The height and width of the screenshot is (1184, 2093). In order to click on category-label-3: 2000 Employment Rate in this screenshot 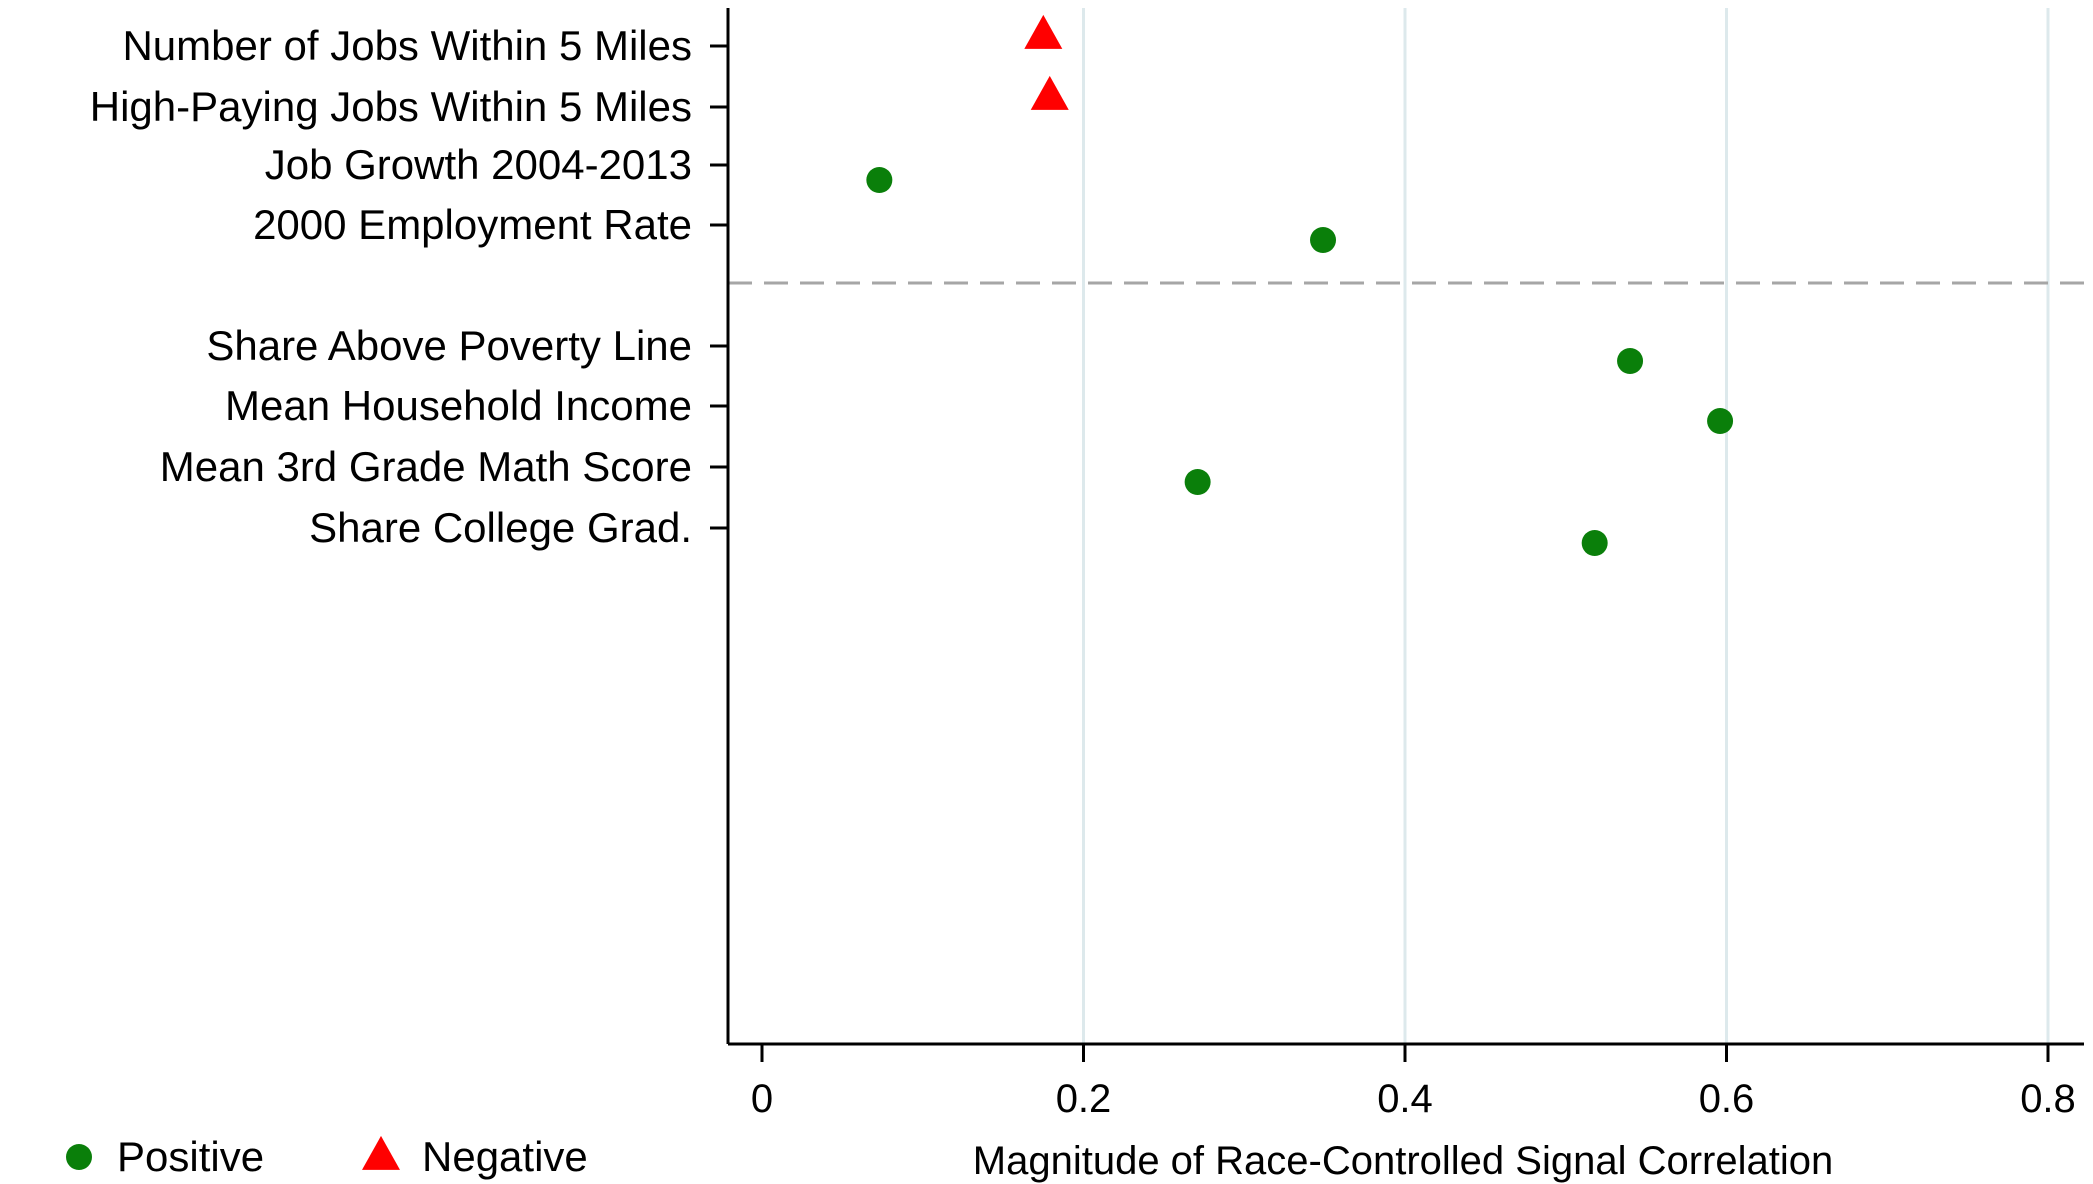, I will do `click(472, 224)`.